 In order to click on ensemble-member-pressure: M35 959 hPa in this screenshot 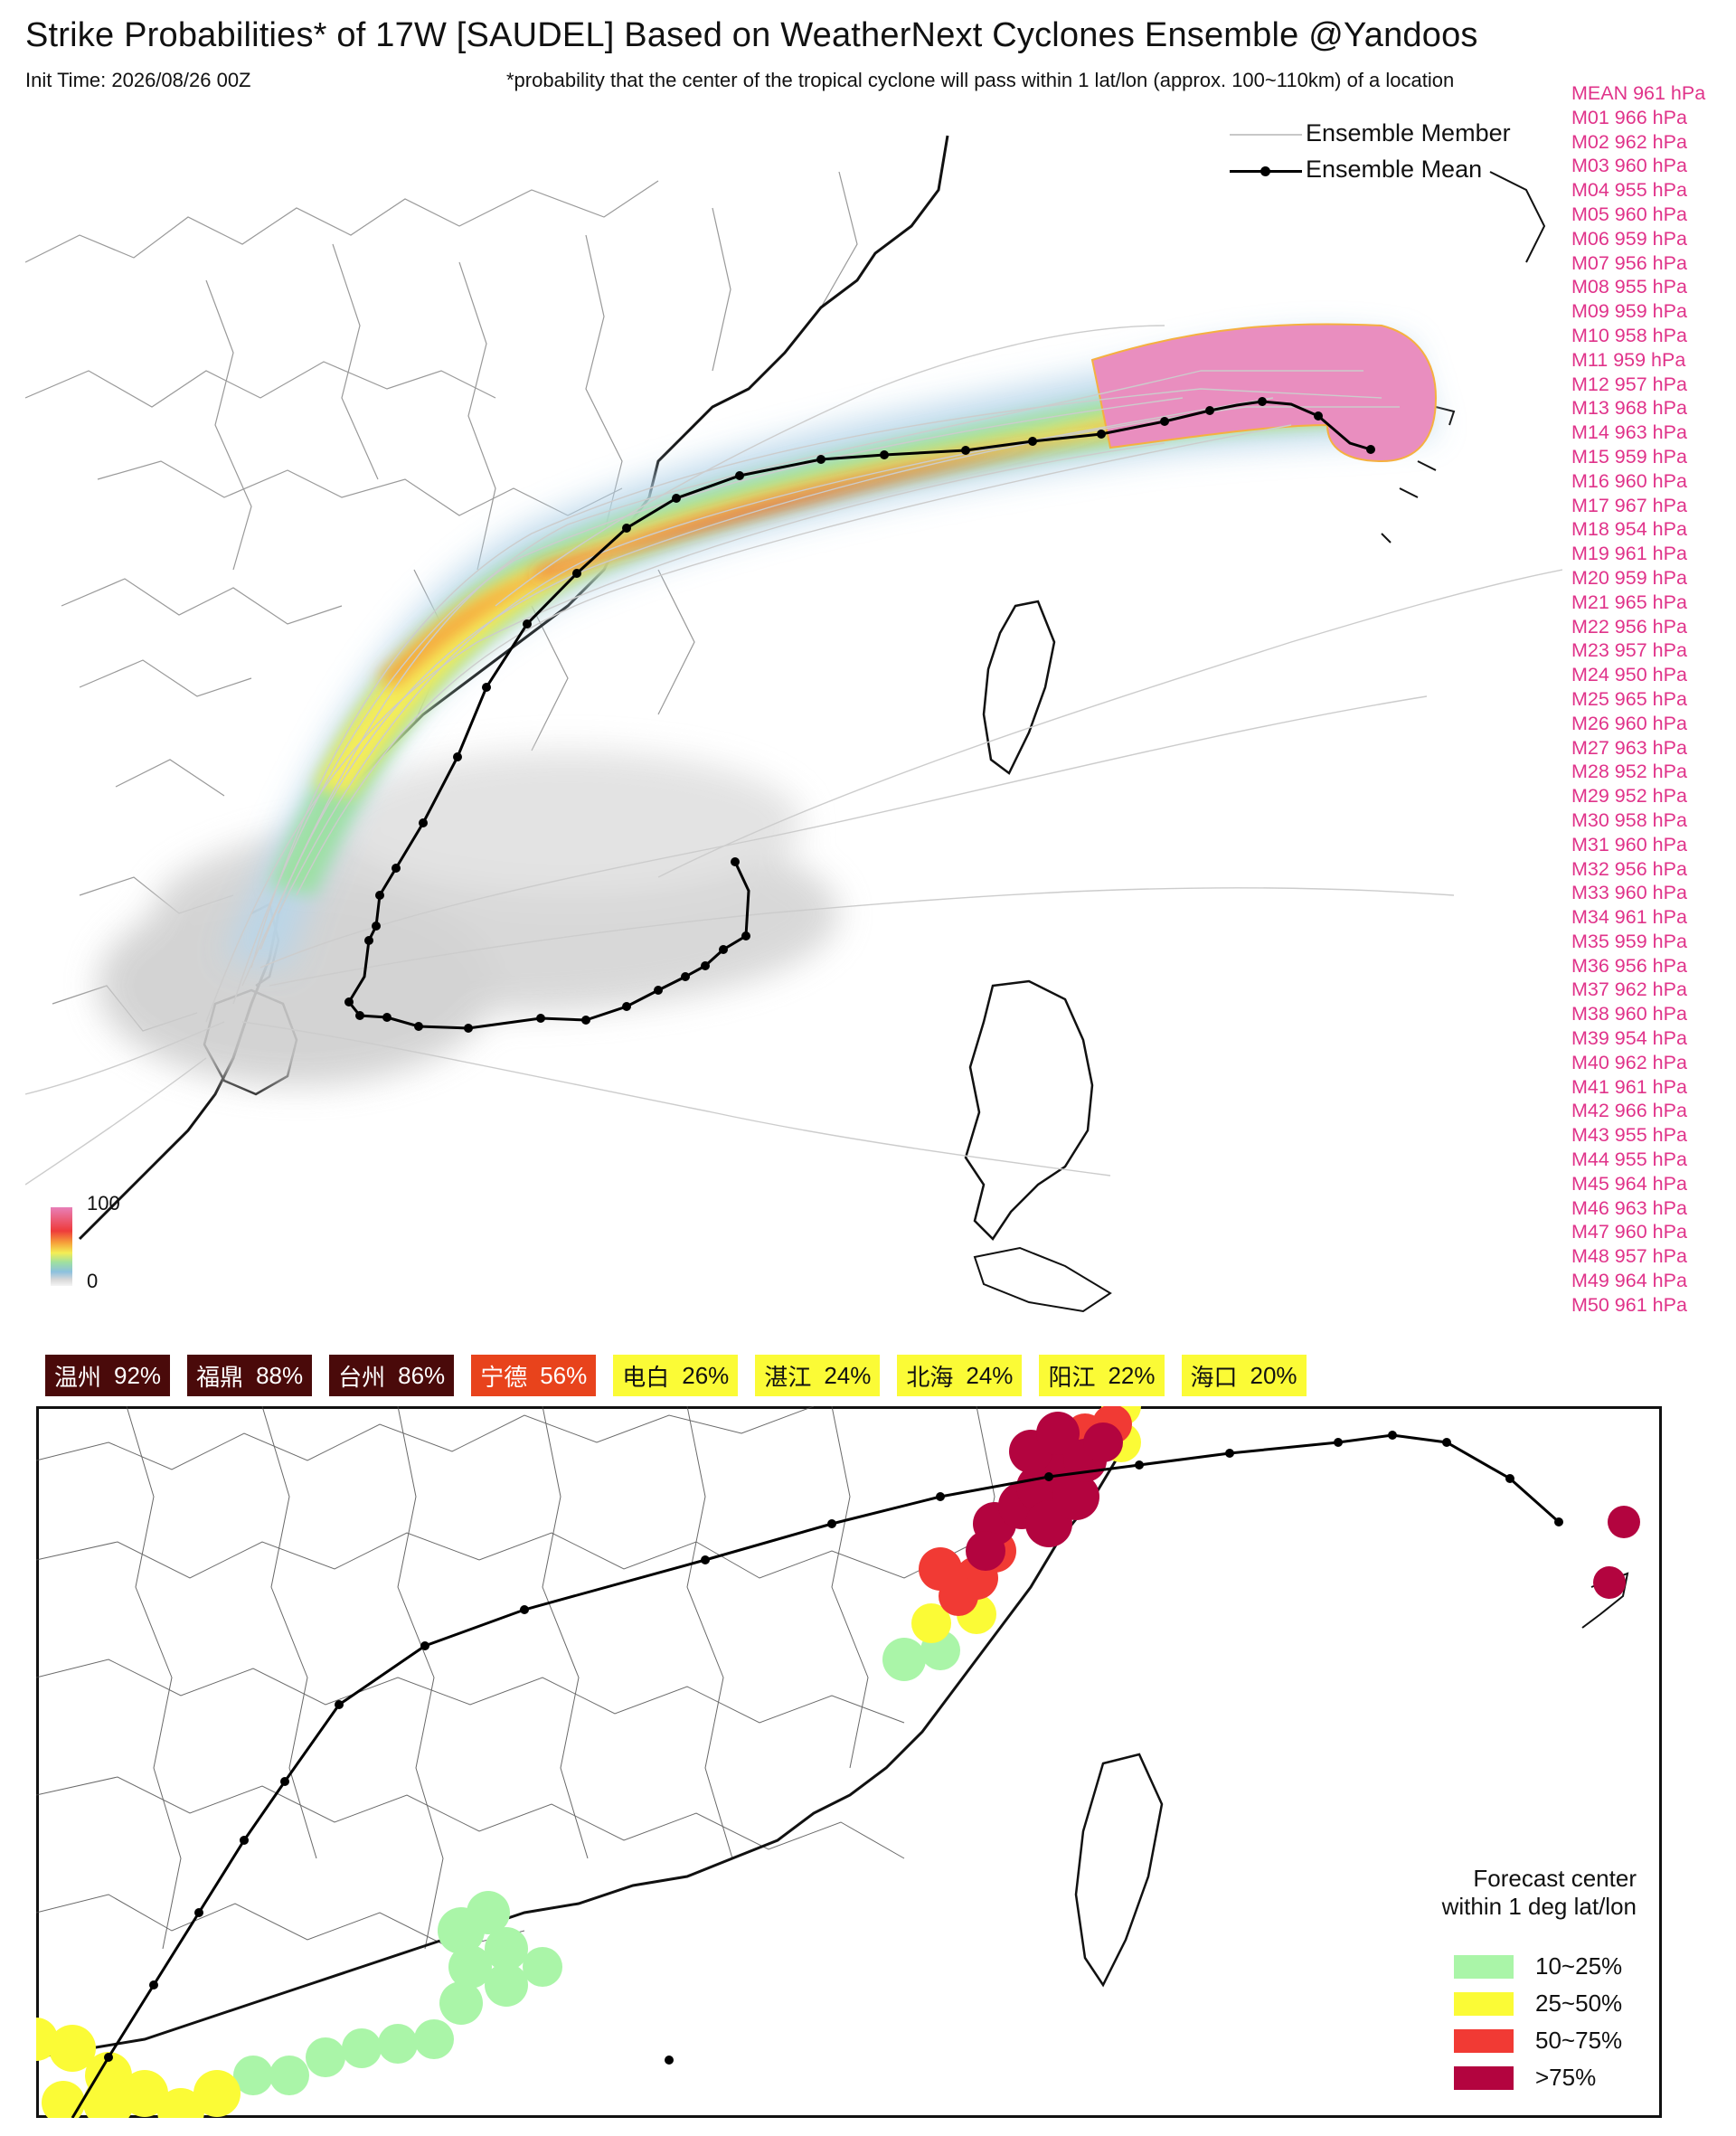, I will do `click(1629, 941)`.